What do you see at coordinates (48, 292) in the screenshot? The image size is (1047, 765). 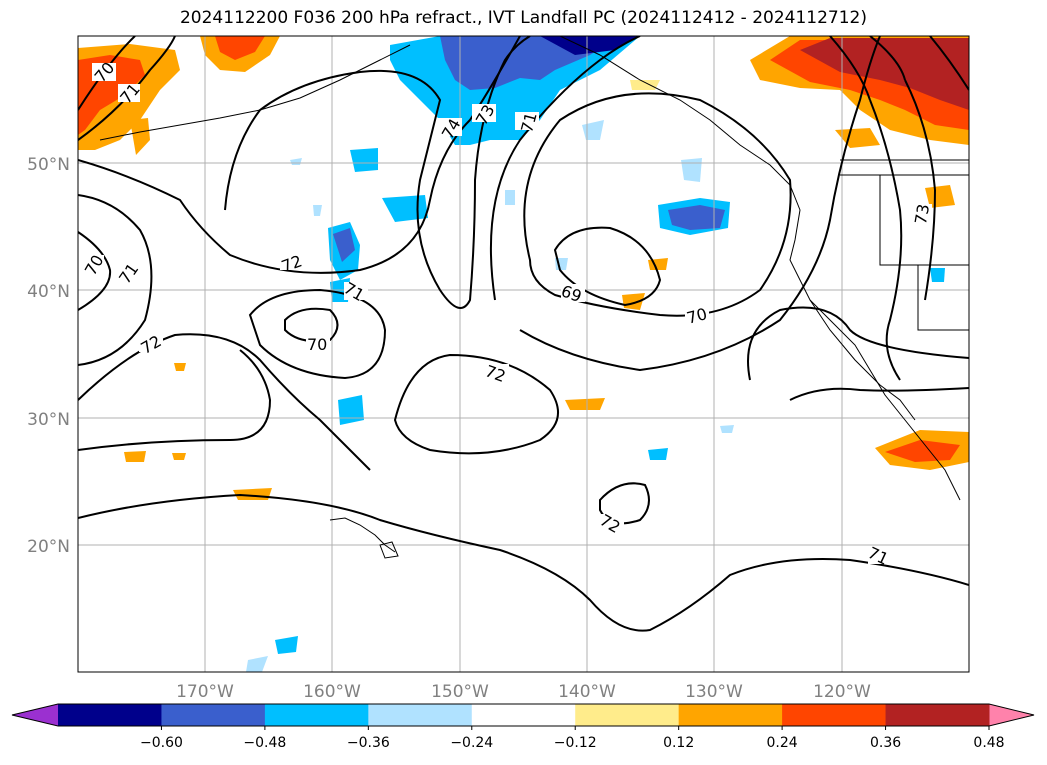 I see `lat-label-40n: 40°N` at bounding box center [48, 292].